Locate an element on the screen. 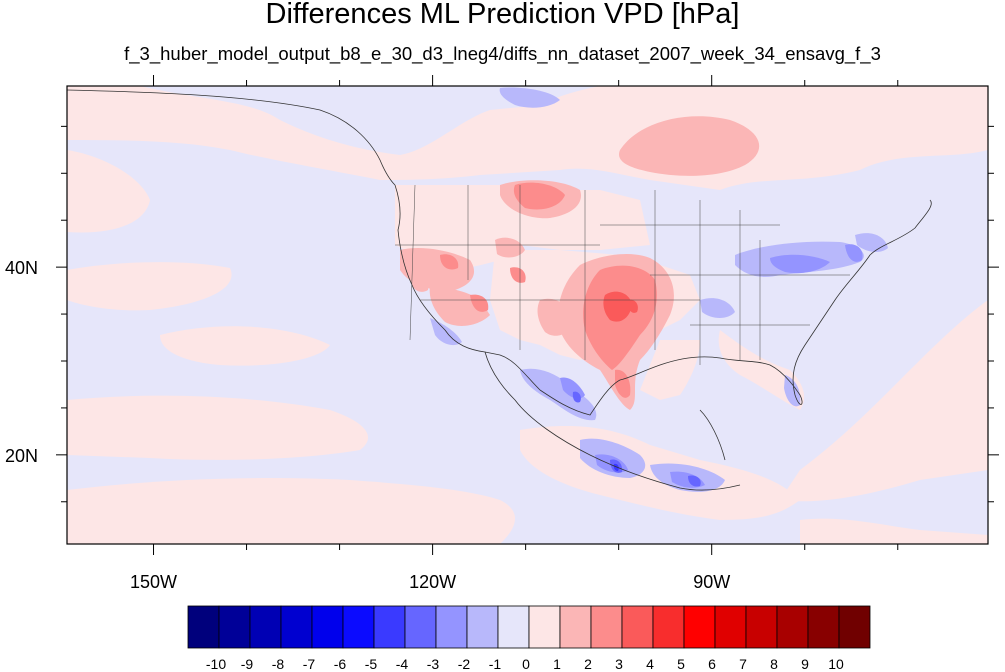 This screenshot has height=672, width=1005. colorbar-label: 8 is located at coordinates (774, 664).